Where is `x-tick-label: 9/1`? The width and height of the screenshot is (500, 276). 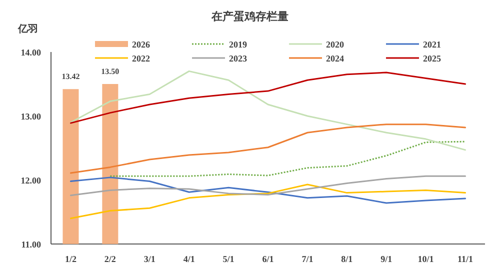 x-tick-label: 9/1 is located at coordinates (386, 259).